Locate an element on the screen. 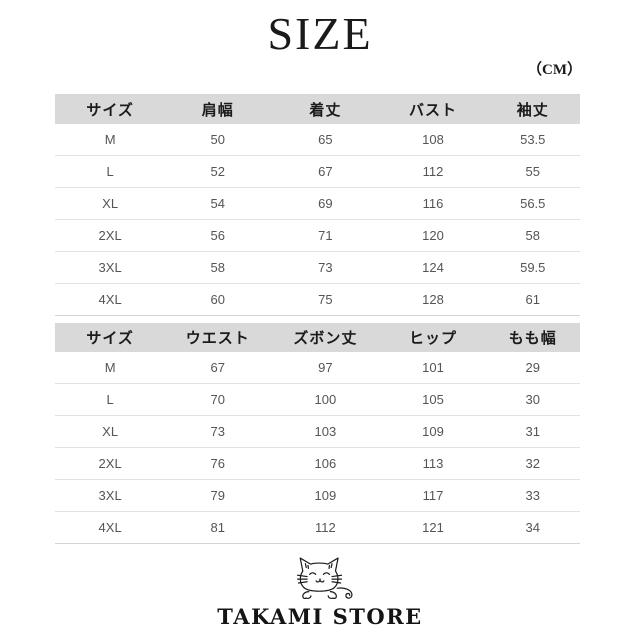 This screenshot has height=640, width=640. table-top-rule is located at coordinates (317, 94).